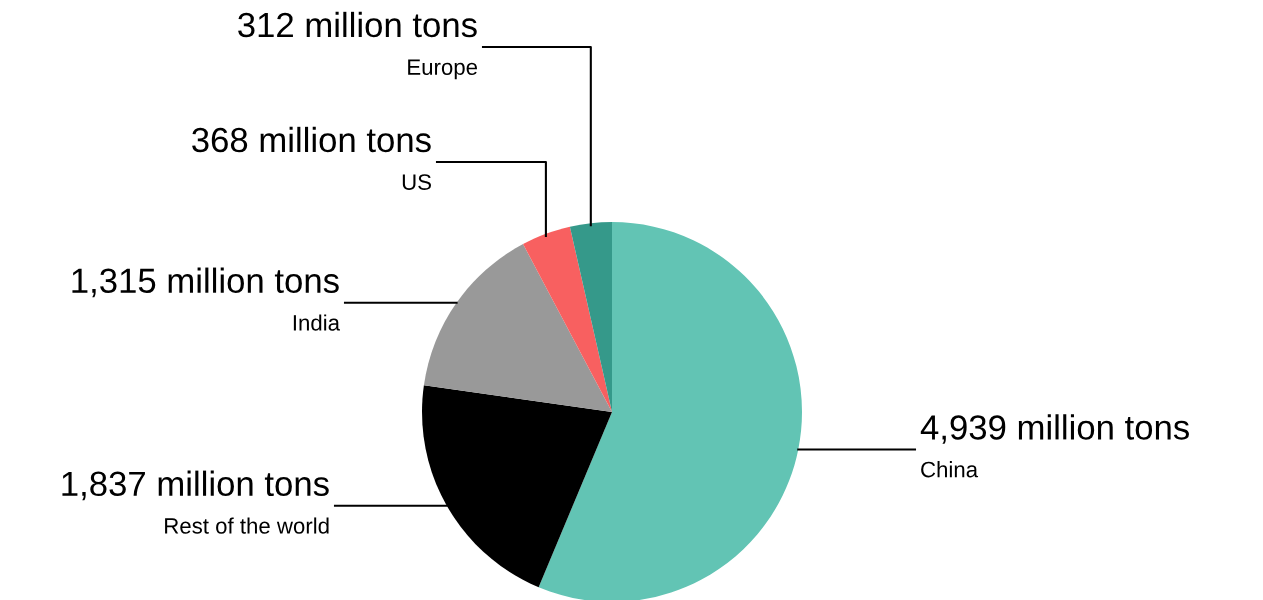  Describe the element at coordinates (950, 469) in the screenshot. I see `slice-label: China` at that location.